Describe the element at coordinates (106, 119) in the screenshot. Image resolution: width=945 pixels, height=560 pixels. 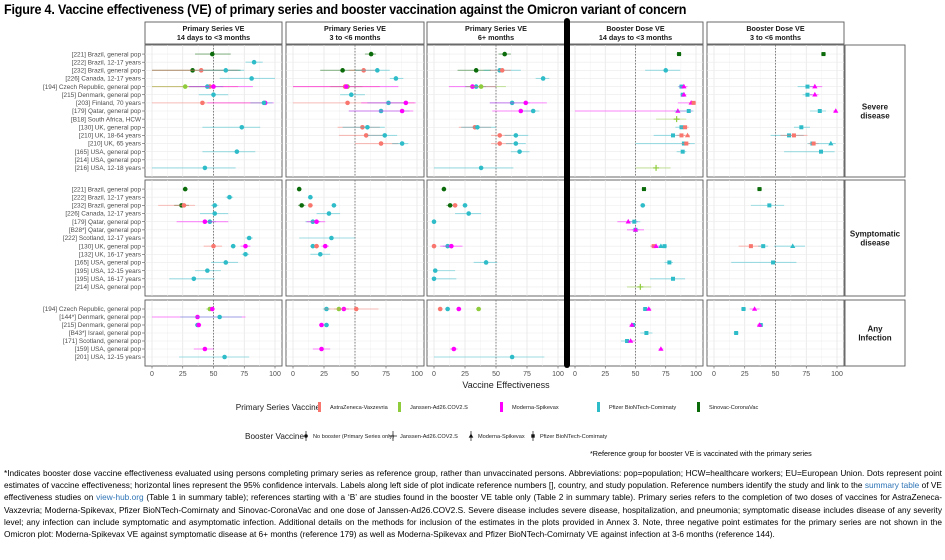
I see `study-label: [B18] South Africa, HCW` at that location.